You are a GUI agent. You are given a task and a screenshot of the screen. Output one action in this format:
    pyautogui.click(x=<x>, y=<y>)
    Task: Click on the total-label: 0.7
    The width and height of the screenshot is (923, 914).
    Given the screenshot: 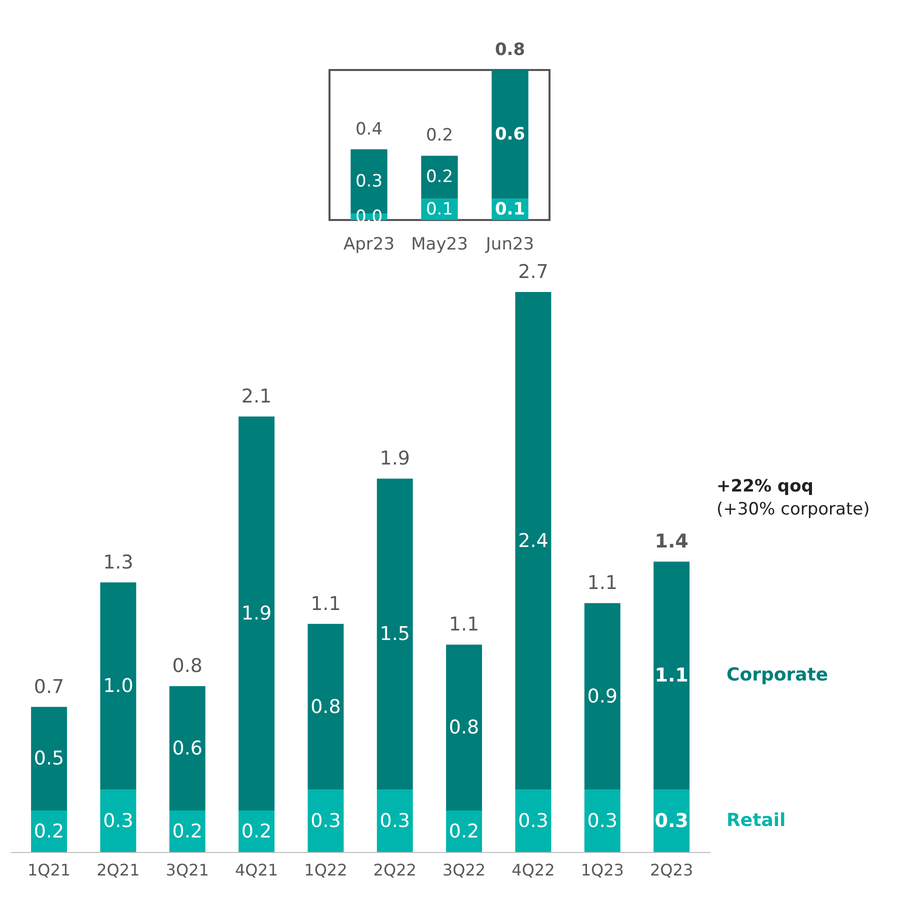 What is the action you would take?
    pyautogui.click(x=49, y=687)
    